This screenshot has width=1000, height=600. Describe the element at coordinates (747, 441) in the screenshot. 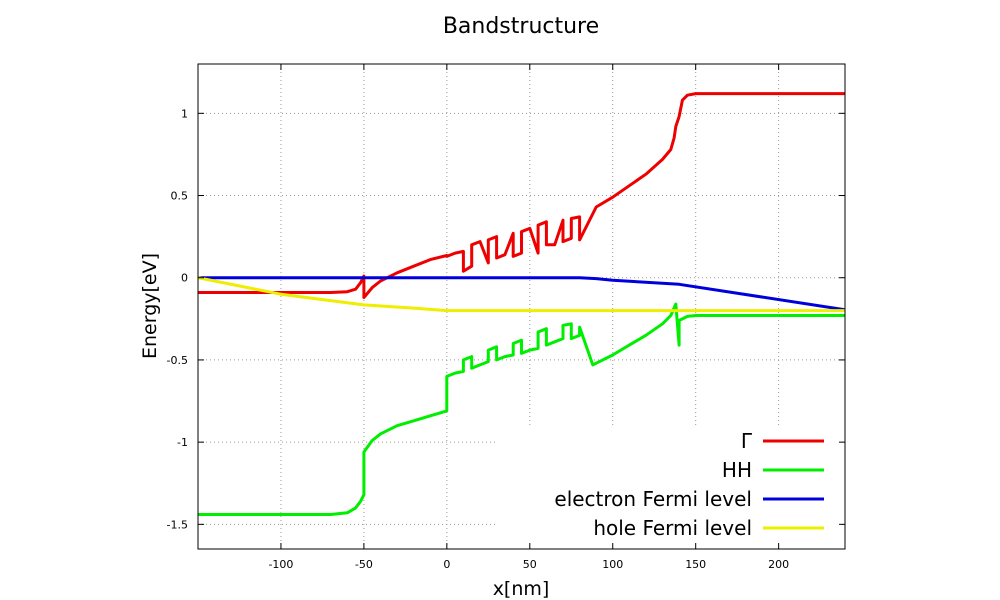

I see `legend-label: Γ` at that location.